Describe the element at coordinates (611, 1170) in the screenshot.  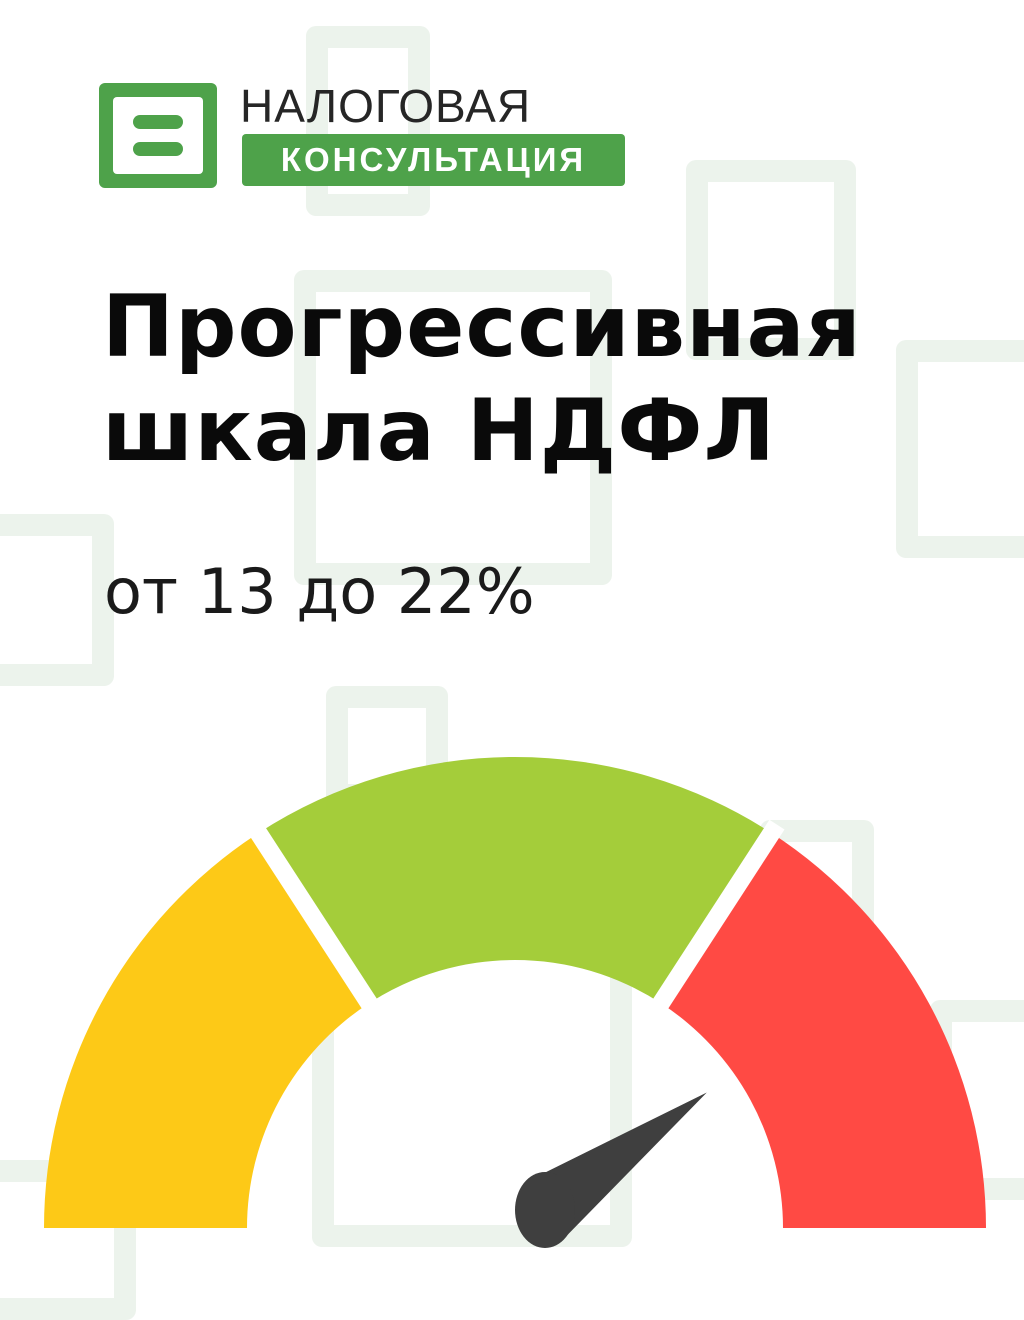
I see `gauge-needle` at that location.